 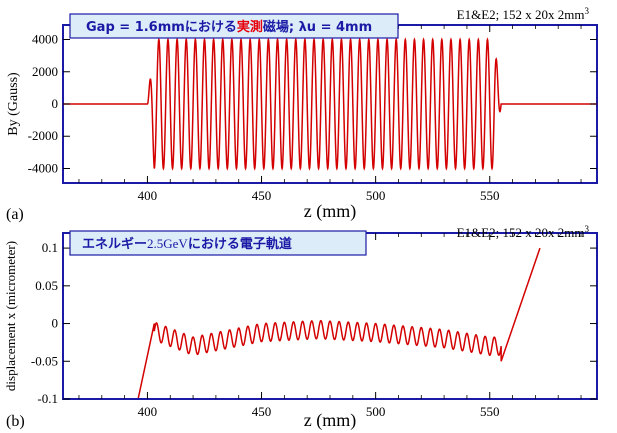 I want to click on panel-a-xtick-label: 450, so click(x=262, y=195).